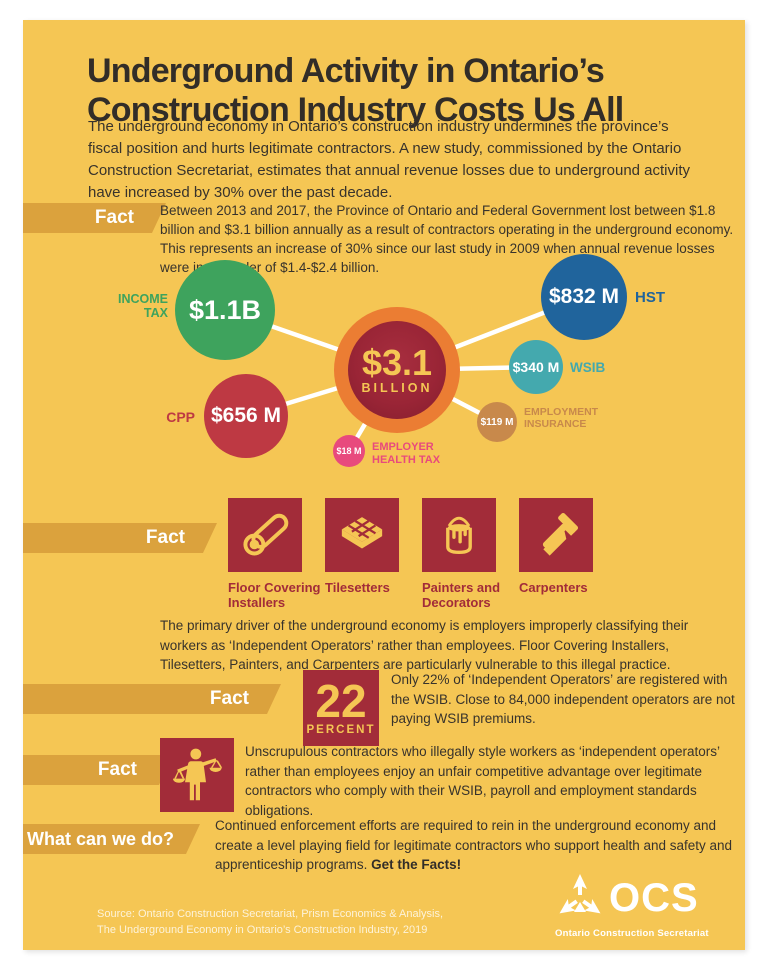 Image resolution: width=768 pixels, height=973 pixels. I want to click on ocs-logo: OCS Ontario Construction Secretariat, so click(640, 907).